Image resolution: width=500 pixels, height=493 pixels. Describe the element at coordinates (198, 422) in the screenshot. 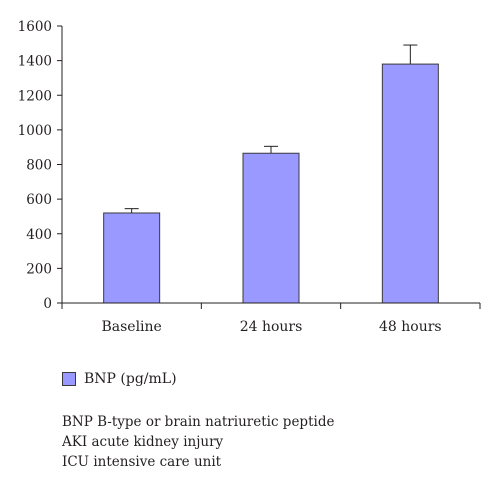

I see `footnote-bnp: BNP B-type or brain natriuretic peptide` at that location.